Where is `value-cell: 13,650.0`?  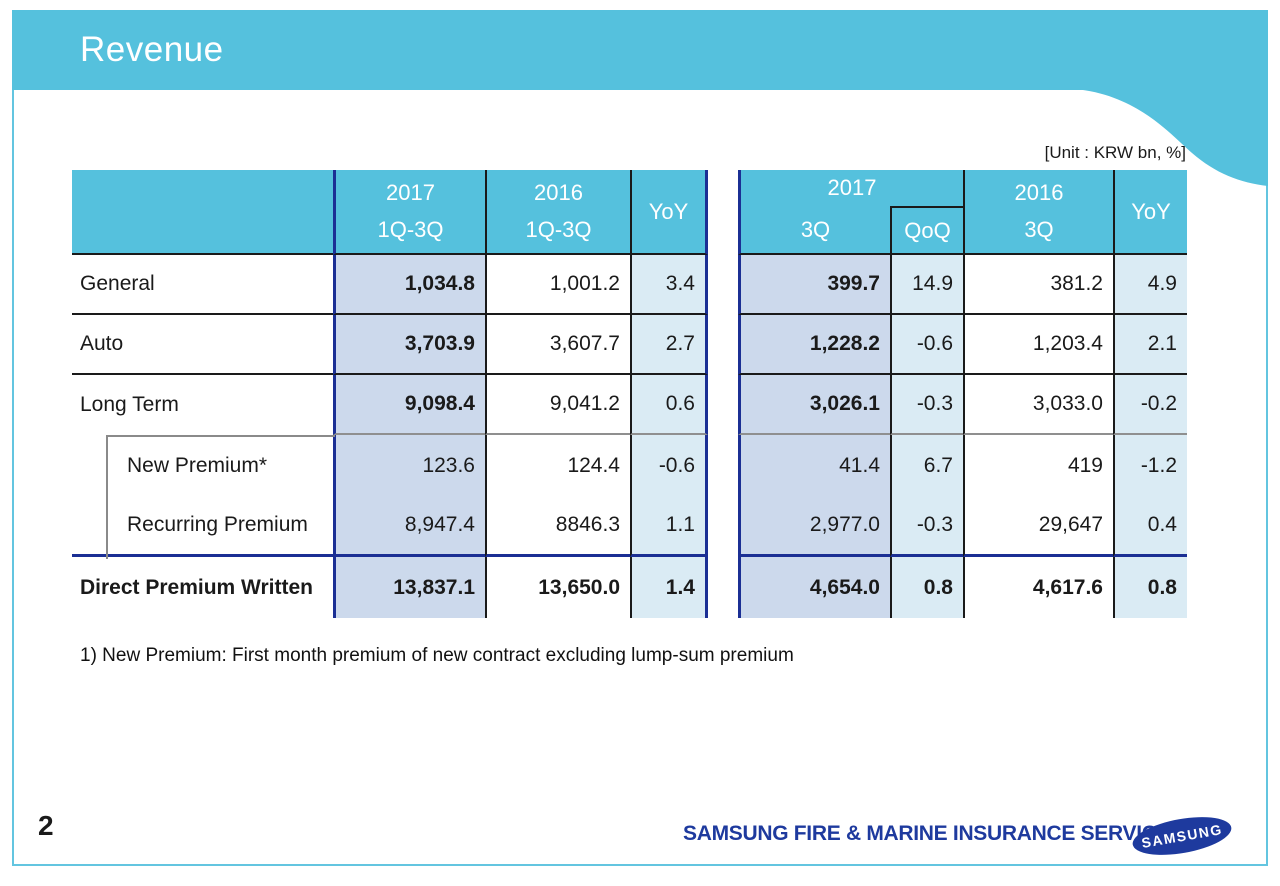 value-cell: 13,650.0 is located at coordinates (557, 587).